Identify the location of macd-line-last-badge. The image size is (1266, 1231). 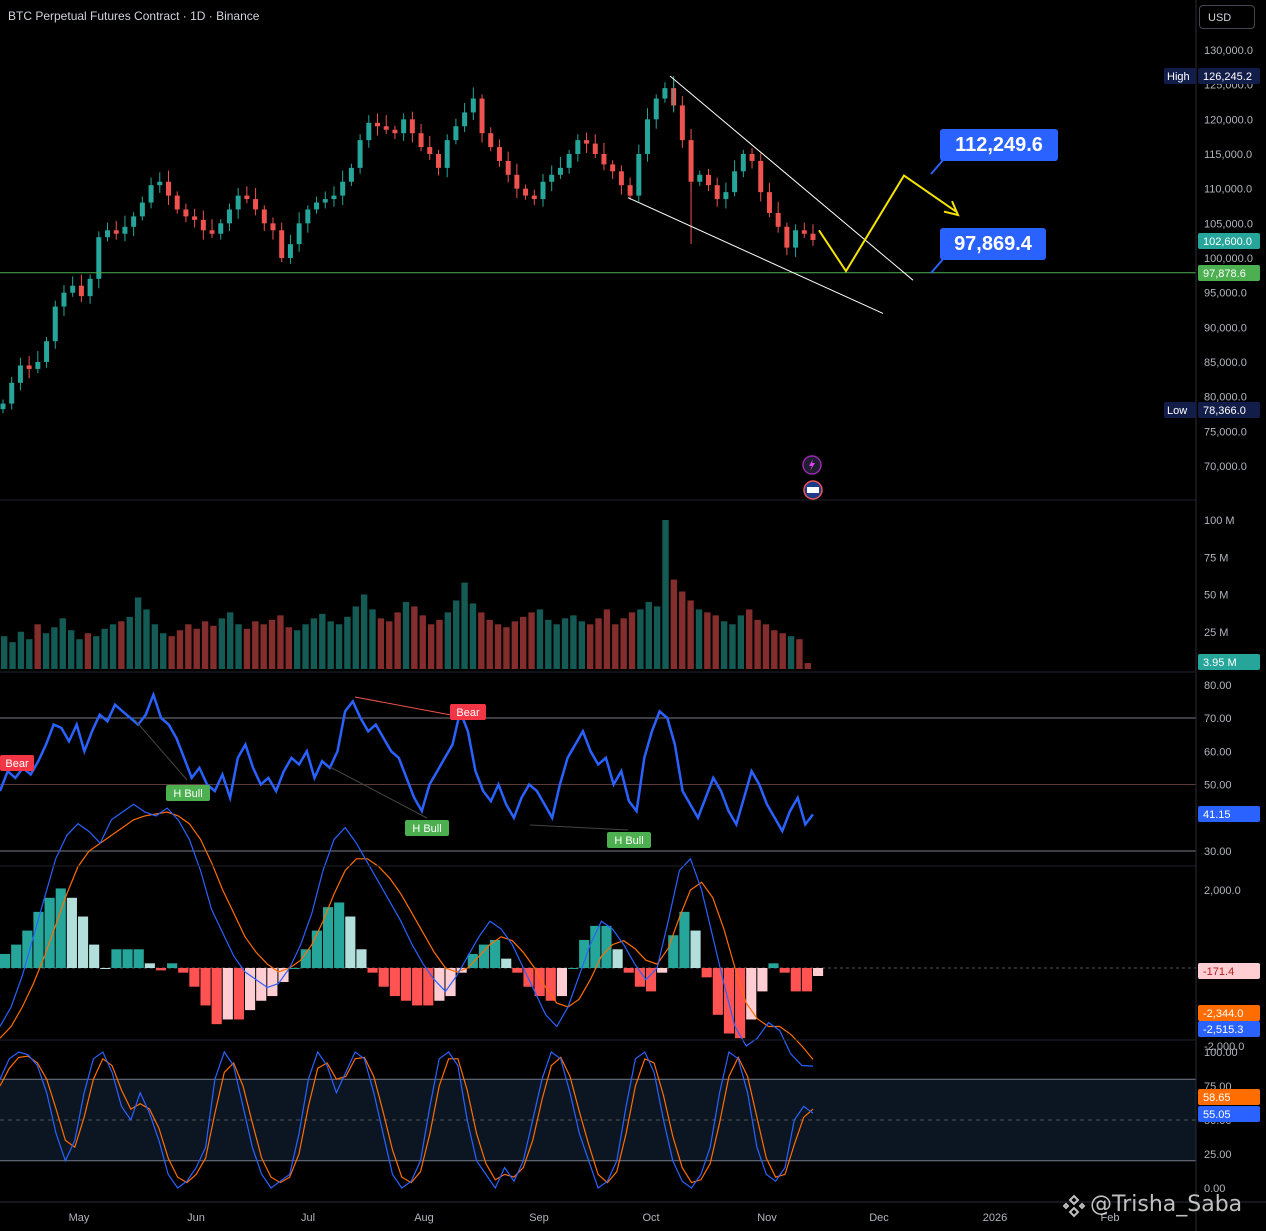
(1229, 1029).